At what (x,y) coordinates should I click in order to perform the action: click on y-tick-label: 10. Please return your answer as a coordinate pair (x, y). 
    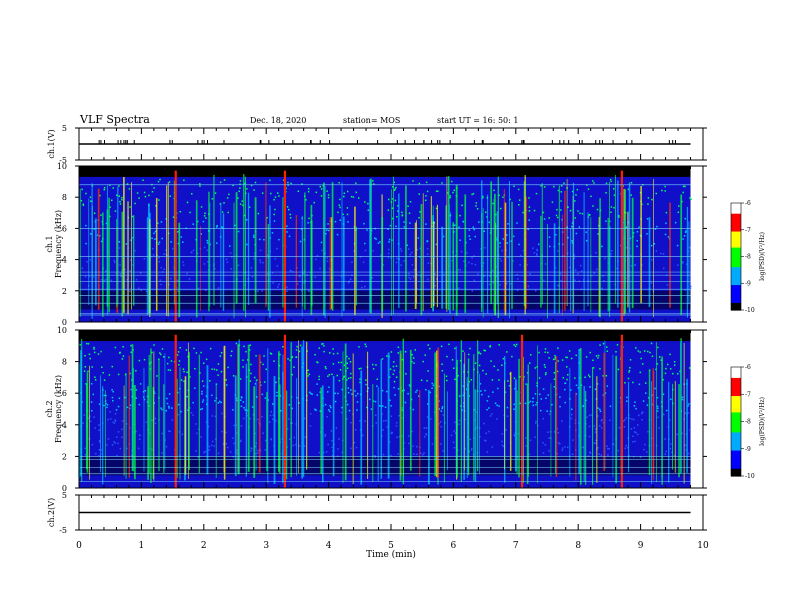
    Looking at the image, I should click on (62, 330).